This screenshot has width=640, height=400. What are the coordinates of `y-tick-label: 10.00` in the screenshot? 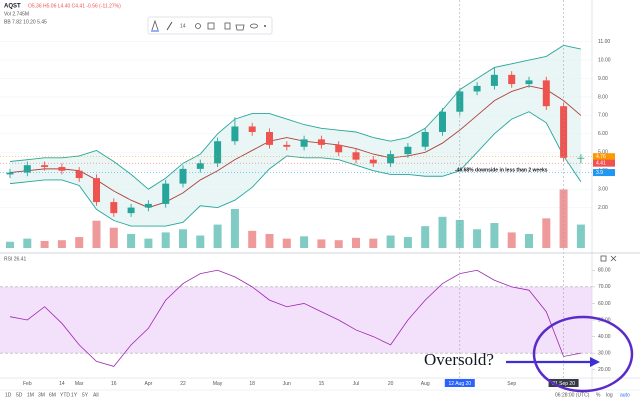 It's located at (604, 60).